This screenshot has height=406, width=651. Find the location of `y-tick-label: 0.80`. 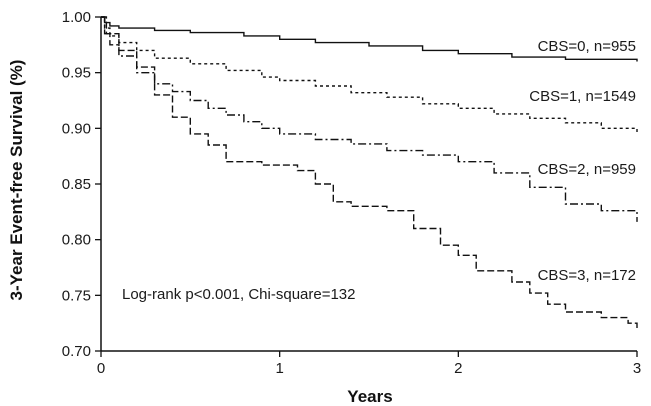

y-tick-label: 0.80 is located at coordinates (76, 240).